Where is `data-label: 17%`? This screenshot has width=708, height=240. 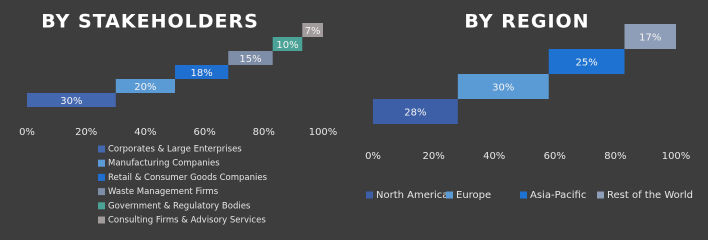 data-label: 17% is located at coordinates (650, 38).